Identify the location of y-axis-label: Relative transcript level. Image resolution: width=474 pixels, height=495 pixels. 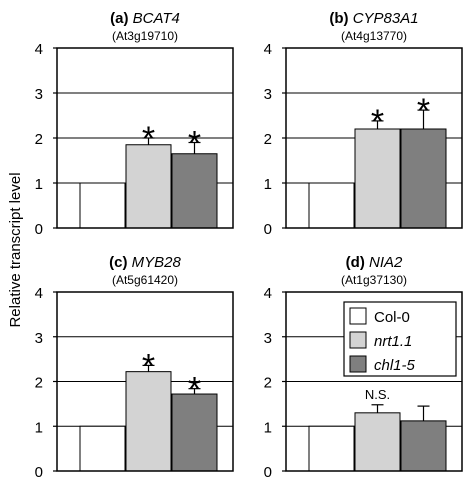
(15, 249).